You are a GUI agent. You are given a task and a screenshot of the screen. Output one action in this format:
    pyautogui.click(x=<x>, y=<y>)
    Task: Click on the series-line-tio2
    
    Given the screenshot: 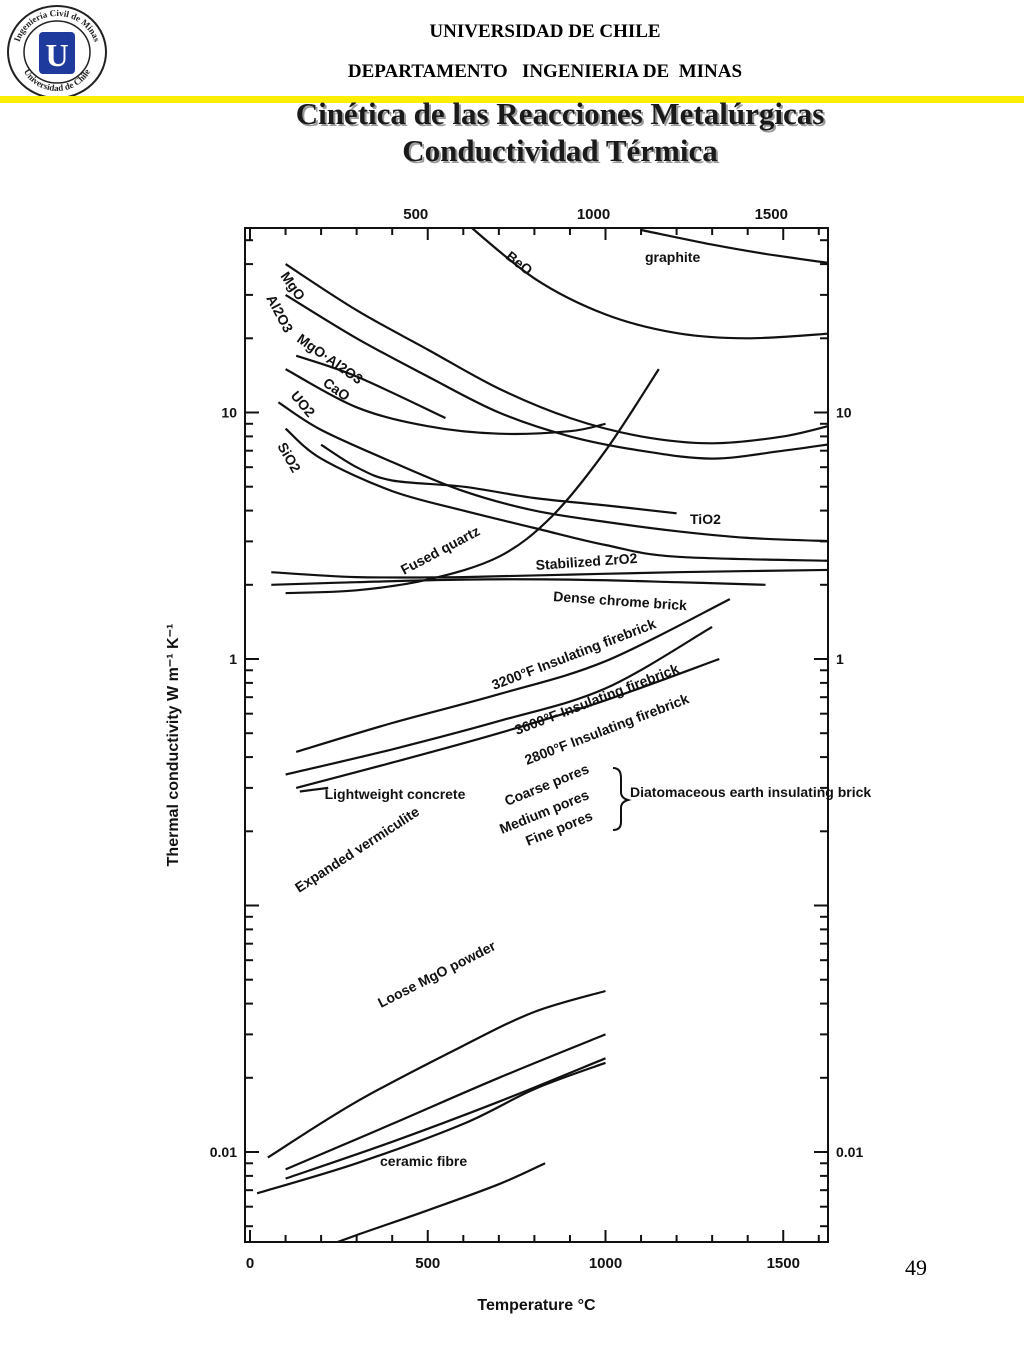 What is the action you would take?
    pyautogui.click(x=498, y=479)
    